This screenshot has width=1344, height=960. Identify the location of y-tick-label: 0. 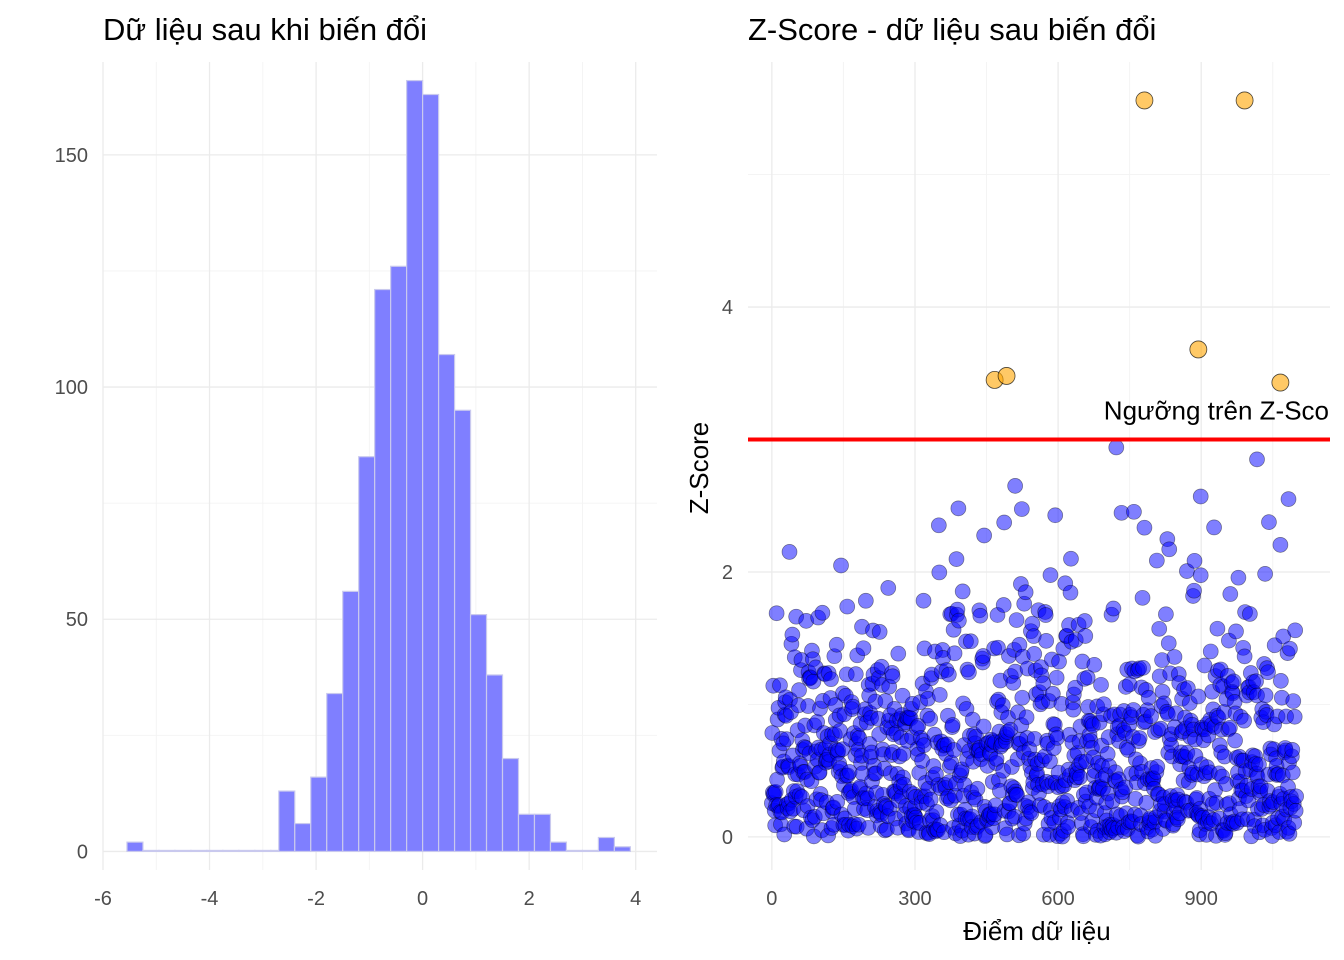
(82, 852).